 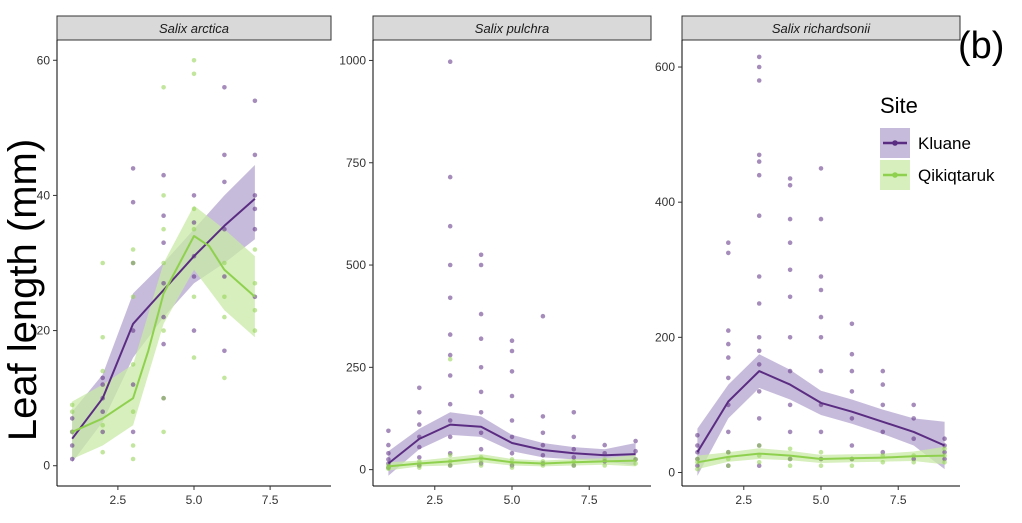 I want to click on strip-title: Salix richardsonii, so click(x=821, y=28).